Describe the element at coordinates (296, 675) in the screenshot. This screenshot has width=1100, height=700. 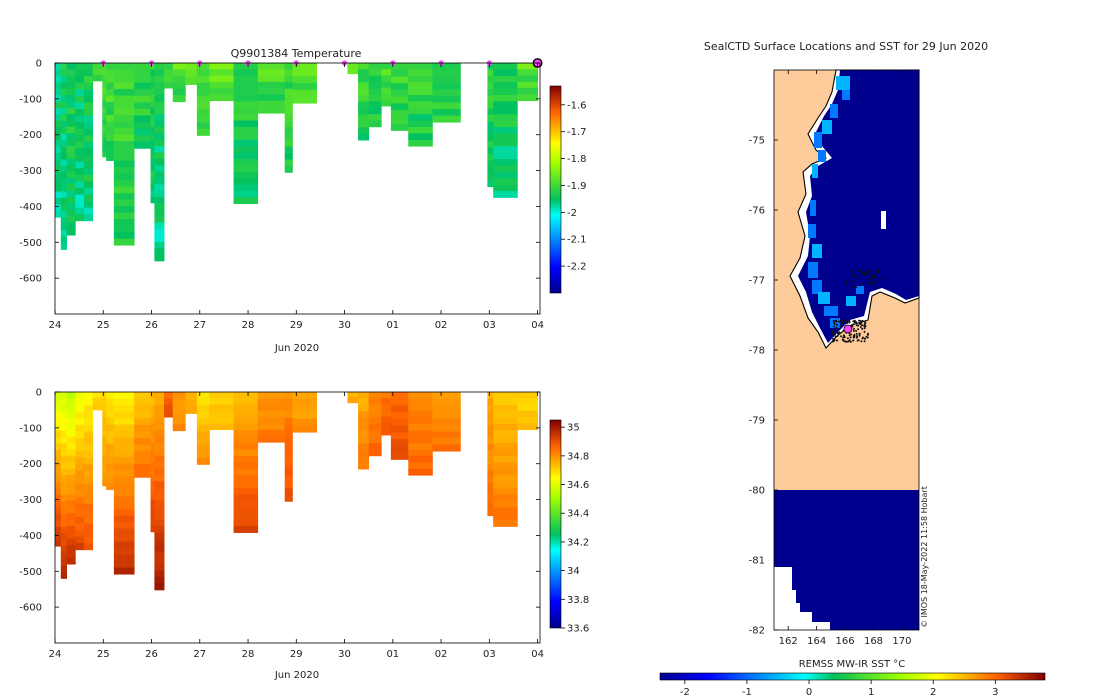
I see `salinity-x-axis-label: Jun 2020` at that location.